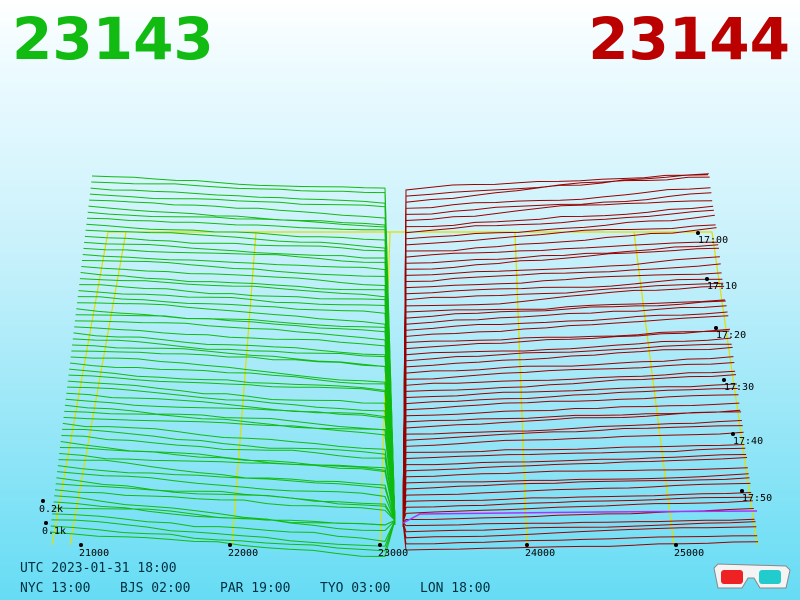 The image size is (800, 600). I want to click on latest-ask-line, so click(580, 517).